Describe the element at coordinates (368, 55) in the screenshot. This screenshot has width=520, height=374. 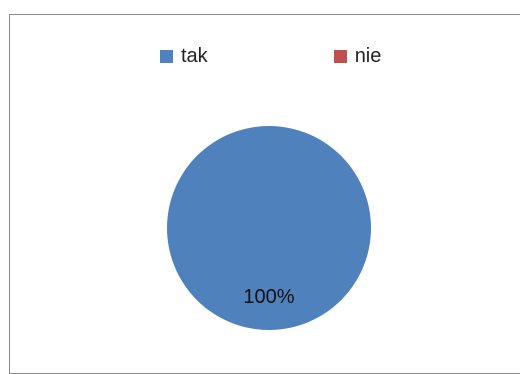
I see `legend-label-nie: nie` at that location.